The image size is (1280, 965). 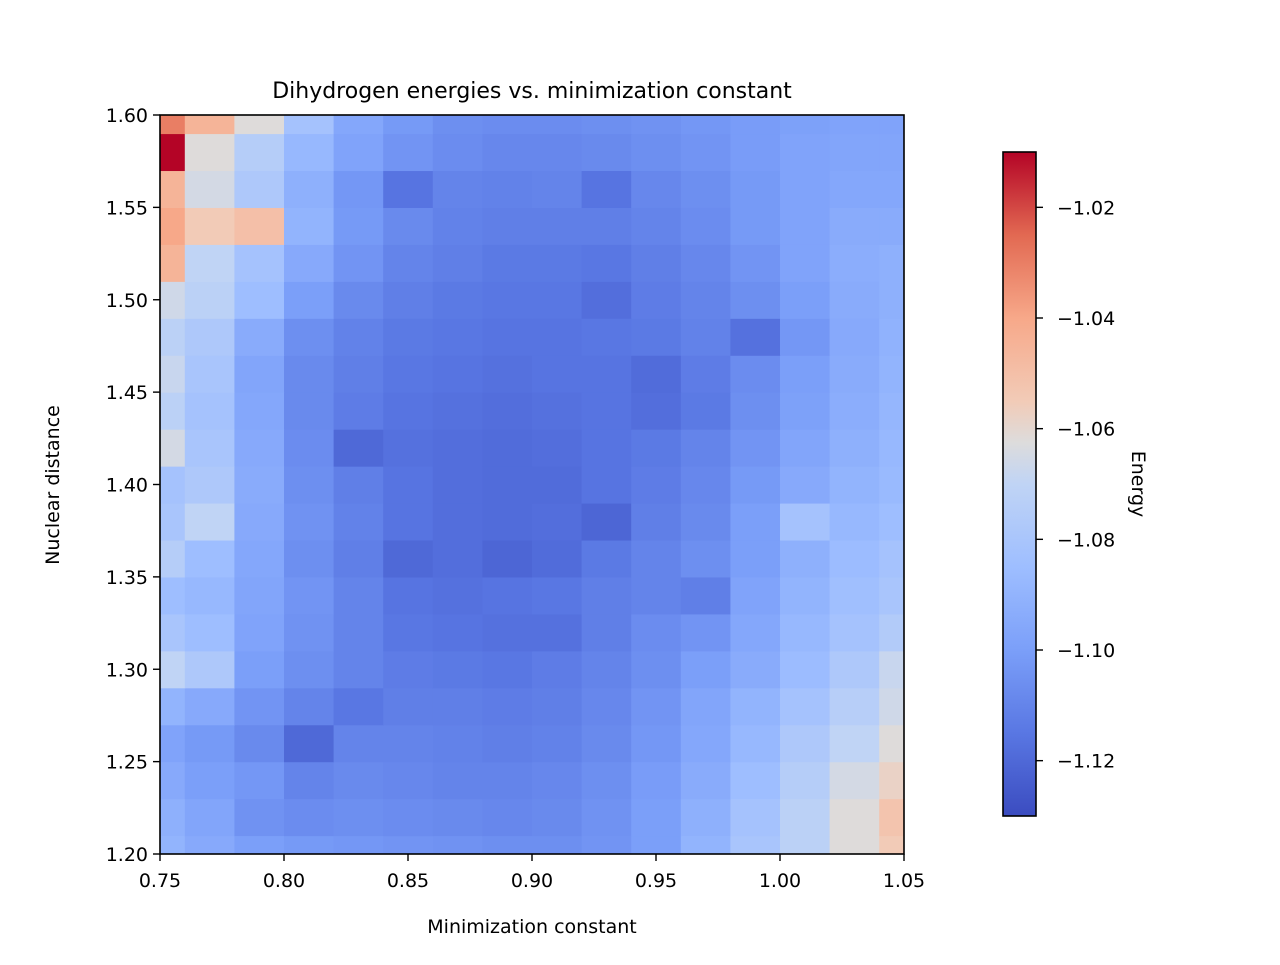 I want to click on x-tick-label: 0.80, so click(x=284, y=881).